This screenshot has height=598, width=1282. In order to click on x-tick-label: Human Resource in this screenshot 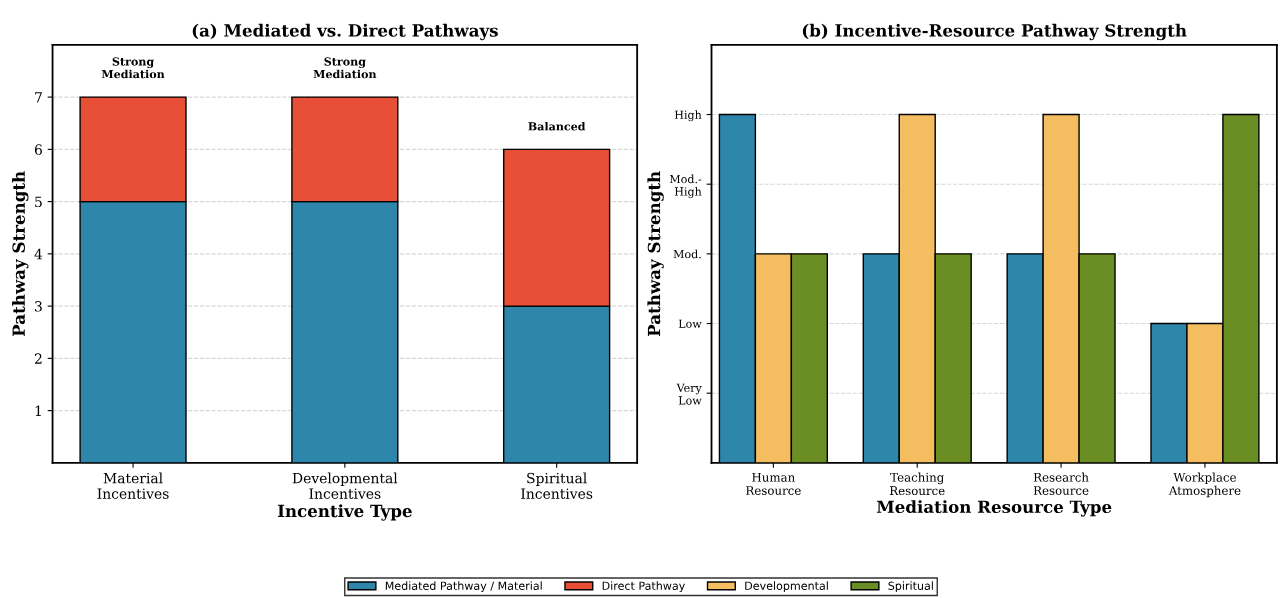, I will do `click(773, 483)`.